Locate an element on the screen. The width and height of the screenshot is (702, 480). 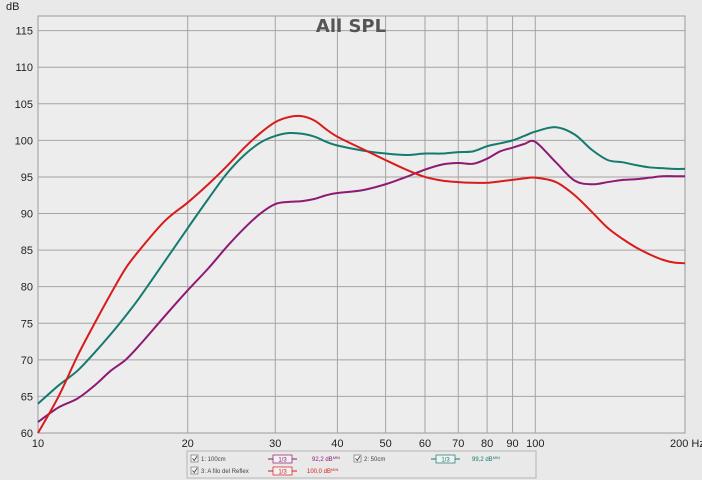
legend-box is located at coordinates (361, 464).